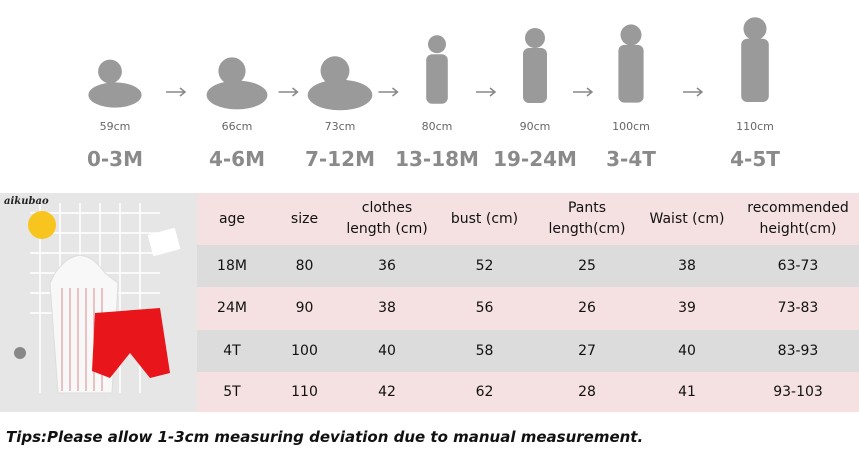  Describe the element at coordinates (484, 392) in the screenshot. I see `table-cell: 62` at that location.